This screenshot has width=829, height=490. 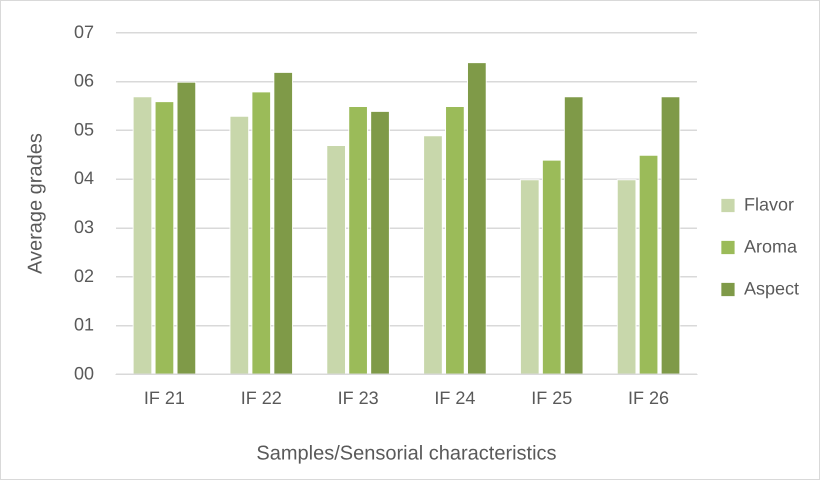 I want to click on legend-label: Aroma, so click(x=771, y=246).